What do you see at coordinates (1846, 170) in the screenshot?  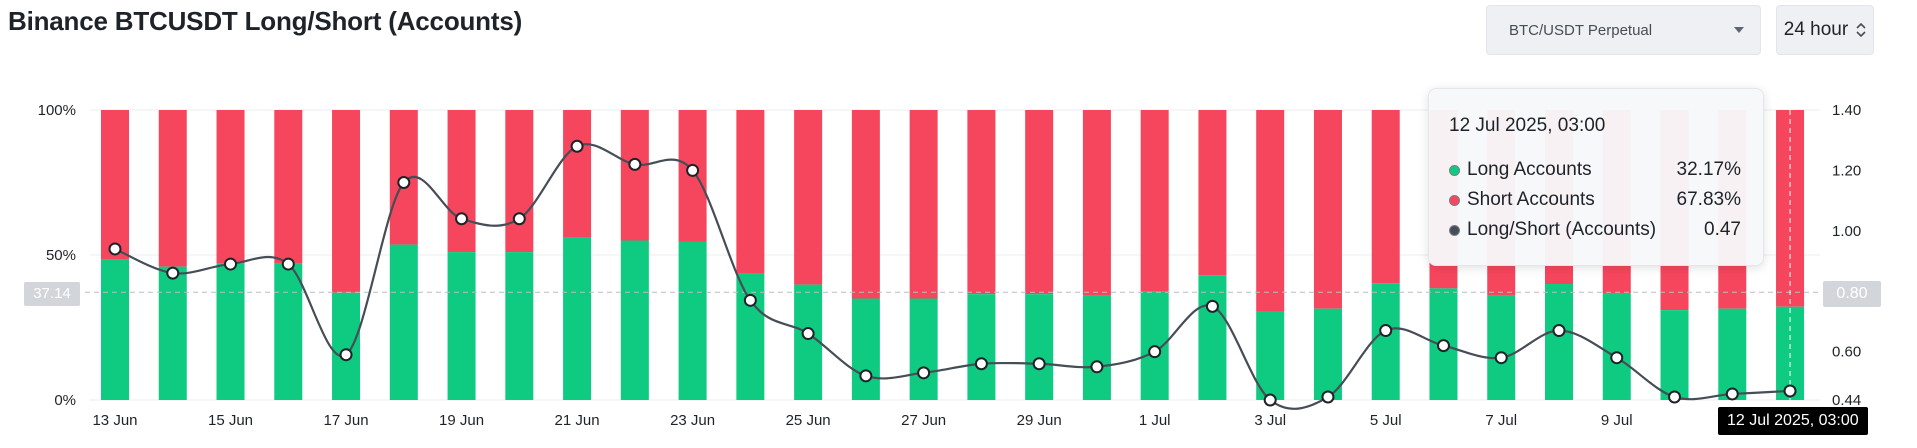 I see `right-axis-tick: 1.20` at bounding box center [1846, 170].